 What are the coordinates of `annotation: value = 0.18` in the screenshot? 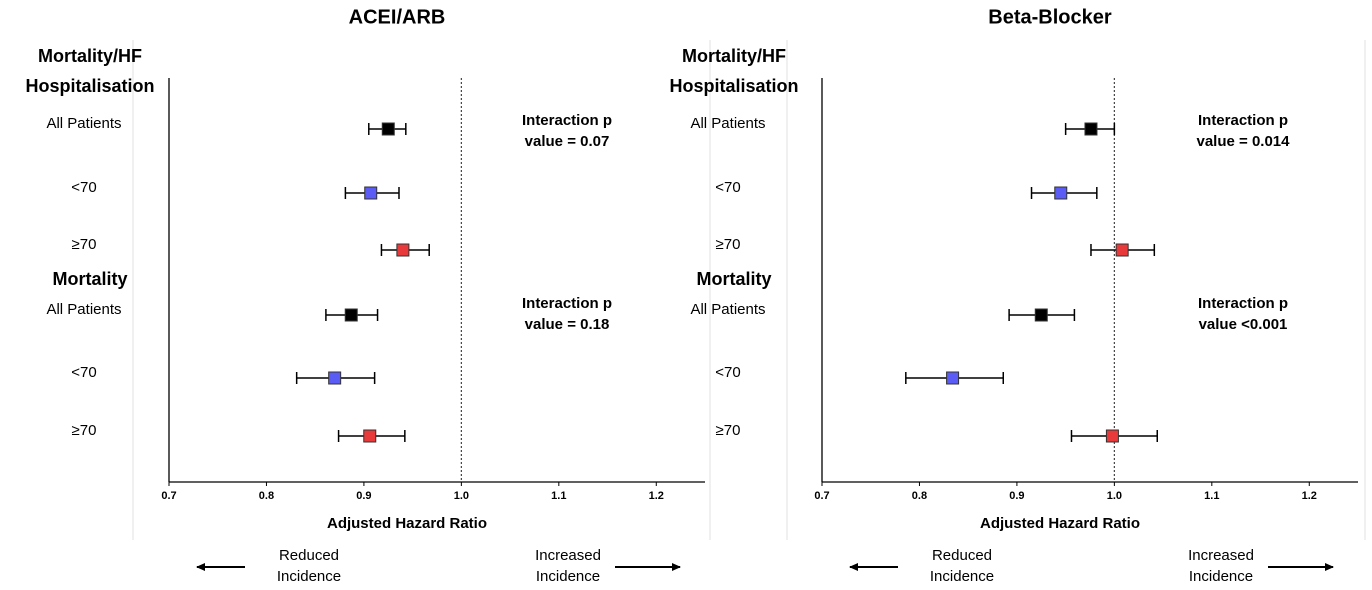 It's located at (567, 324).